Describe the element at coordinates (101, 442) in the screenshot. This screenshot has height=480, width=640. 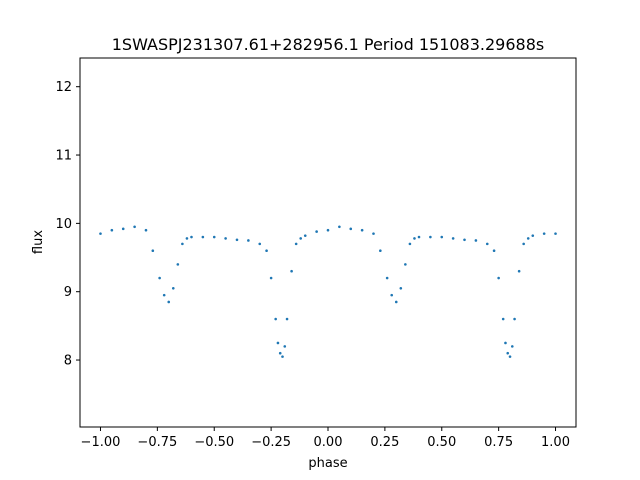
I see `x-tick-label: −1.00` at that location.